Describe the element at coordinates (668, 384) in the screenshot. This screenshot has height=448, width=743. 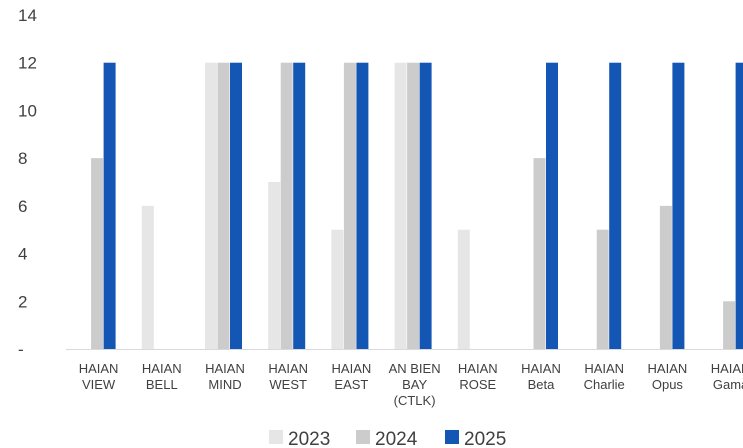
I see `x-tick-label: Opus` at that location.